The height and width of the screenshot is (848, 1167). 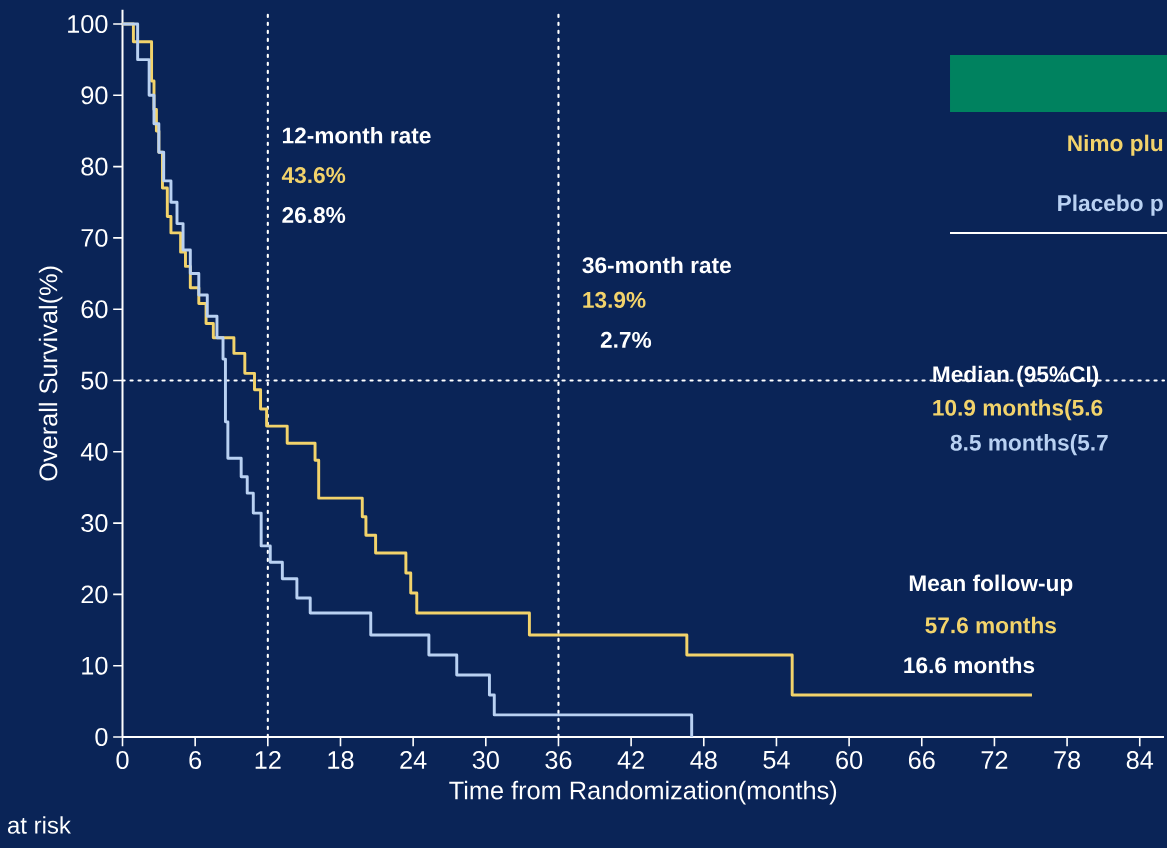 I want to click on annotation: Median (95%CI), so click(x=1016, y=376).